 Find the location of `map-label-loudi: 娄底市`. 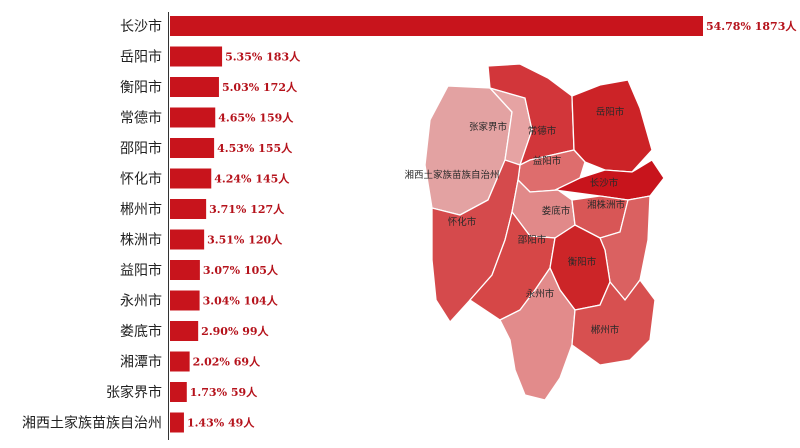

map-label-loudi: 娄底市 is located at coordinates (556, 211).